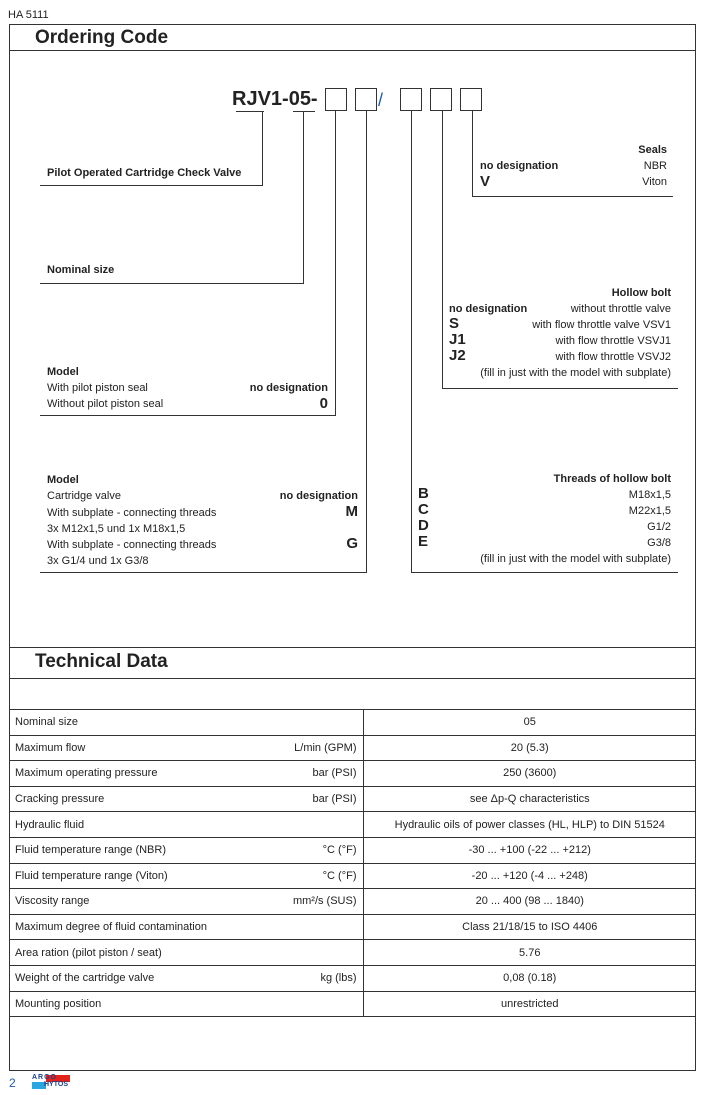  Describe the element at coordinates (529, 850) in the screenshot. I see `value-cell: -30 ... +100 (-22 ... +212)` at that location.